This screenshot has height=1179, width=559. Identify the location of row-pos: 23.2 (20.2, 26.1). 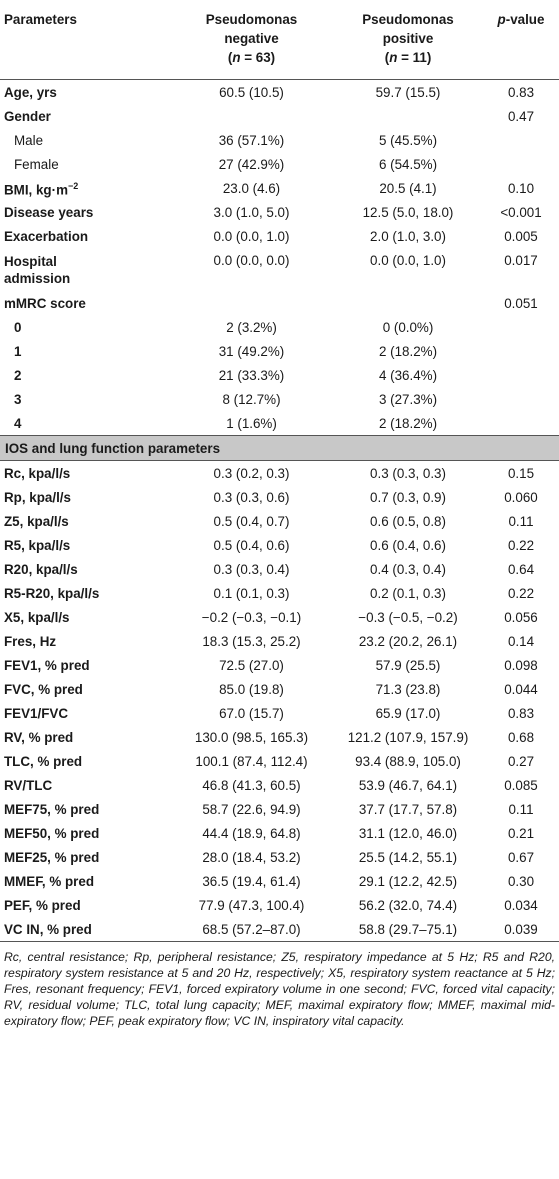
(408, 641).